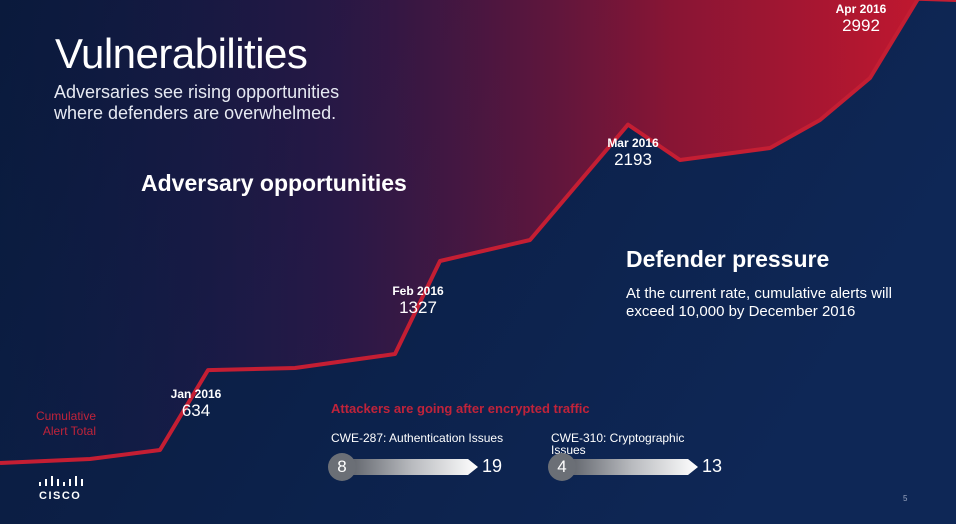  Describe the element at coordinates (861, 9) in the screenshot. I see `data-label-apr-month: Apr 2016` at that location.